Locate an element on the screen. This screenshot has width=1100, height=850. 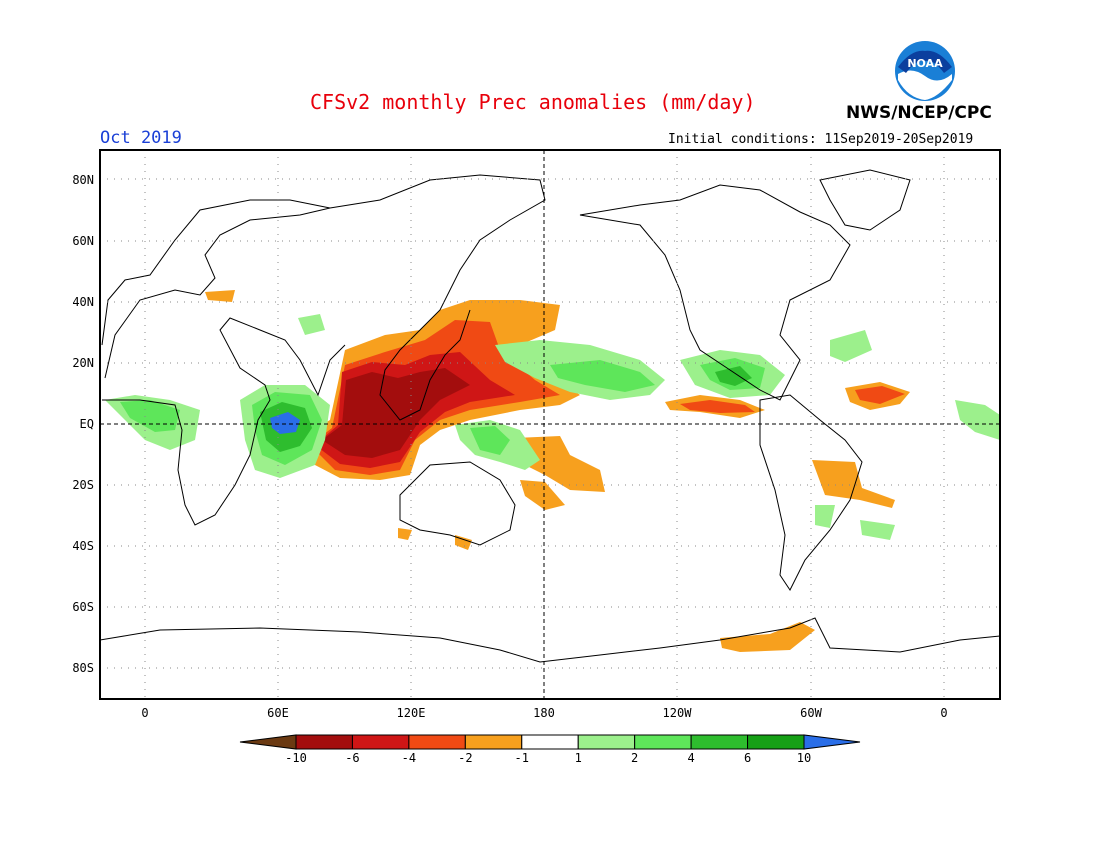
coast-africa-europe is located at coordinates (223, 362).